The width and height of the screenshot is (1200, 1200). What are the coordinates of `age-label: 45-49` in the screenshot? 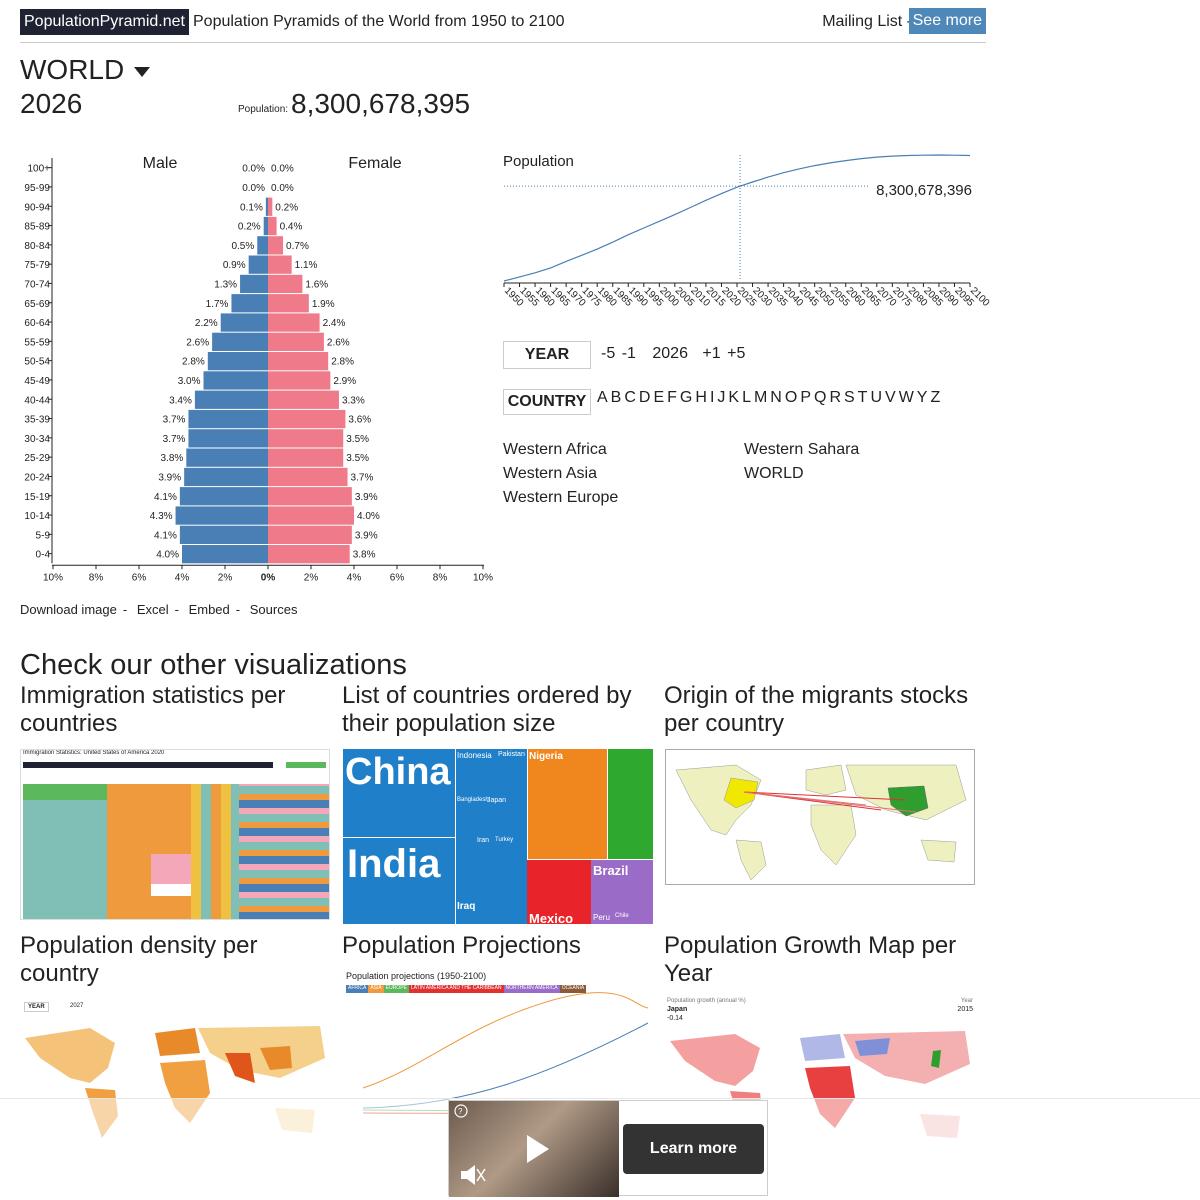 It's located at (37, 381).